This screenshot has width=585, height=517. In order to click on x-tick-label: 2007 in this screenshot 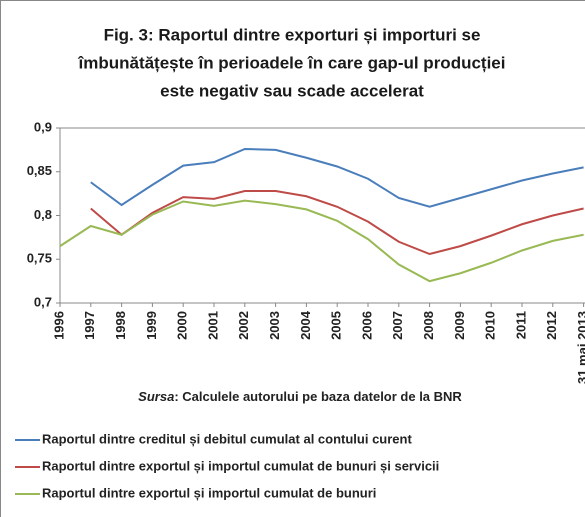, I will do `click(397, 325)`.